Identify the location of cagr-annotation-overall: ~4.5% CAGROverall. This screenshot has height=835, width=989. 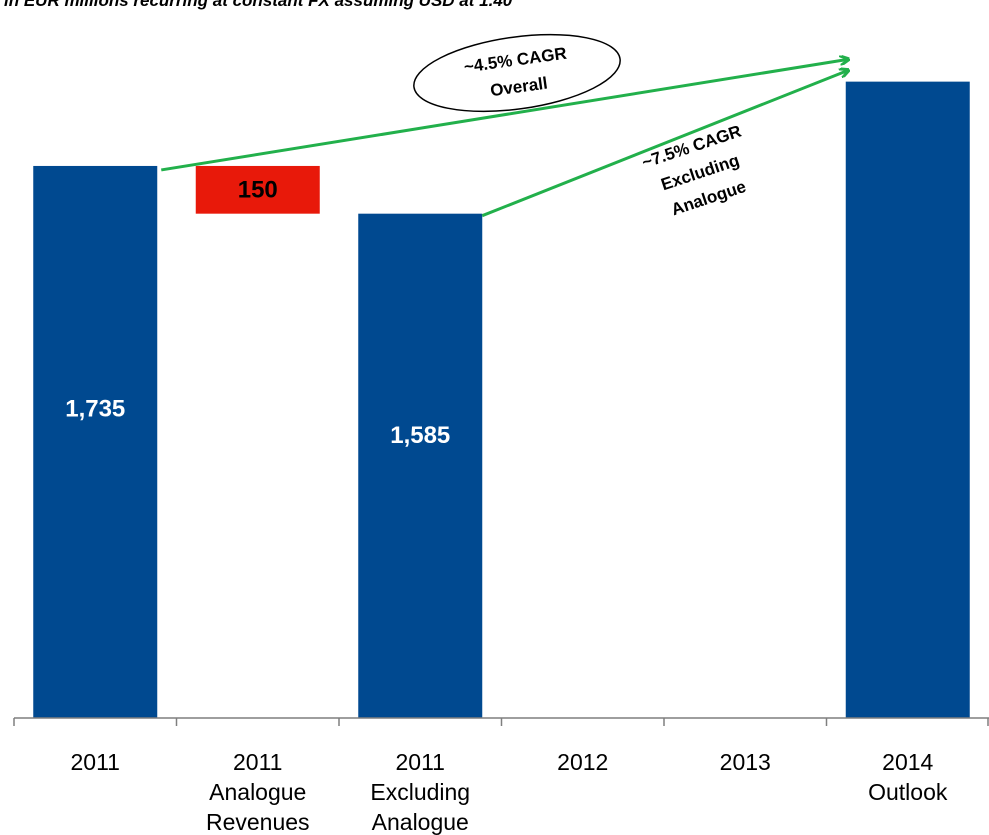
(517, 73).